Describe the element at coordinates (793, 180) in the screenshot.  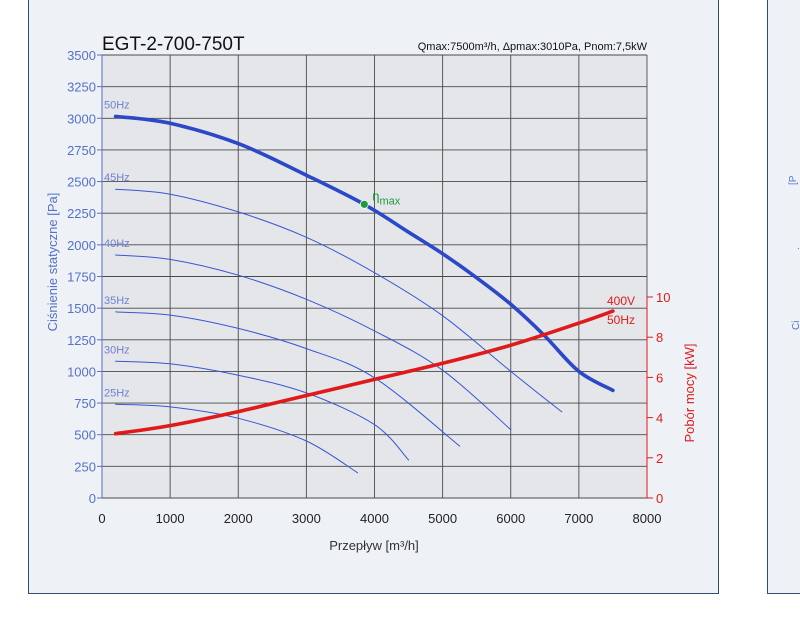
I see `adjacent-axis-glyph: [P` at that location.